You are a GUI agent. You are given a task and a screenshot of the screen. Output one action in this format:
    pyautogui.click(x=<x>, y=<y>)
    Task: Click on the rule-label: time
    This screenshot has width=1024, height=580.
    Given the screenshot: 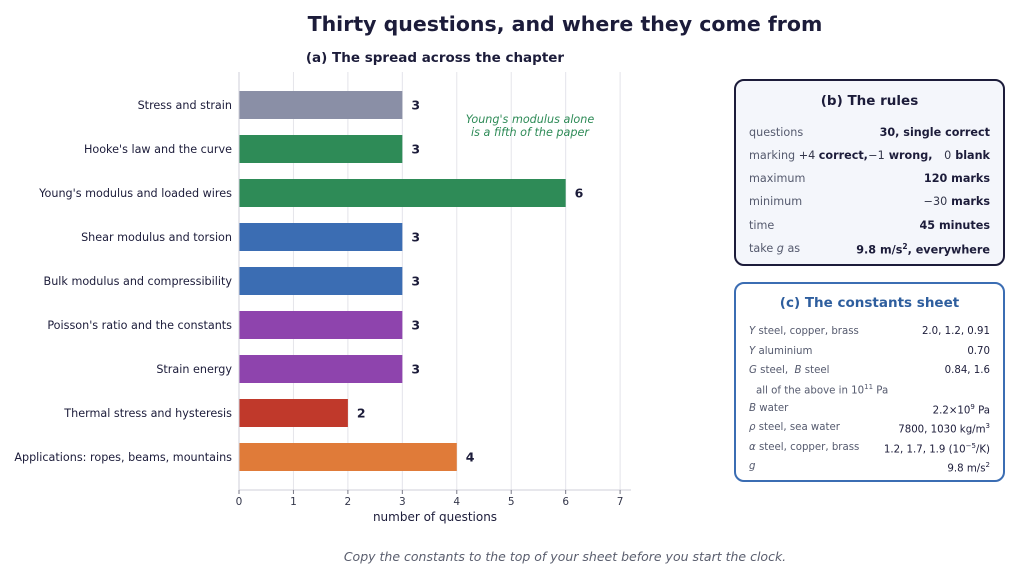 What is the action you would take?
    pyautogui.click(x=762, y=225)
    